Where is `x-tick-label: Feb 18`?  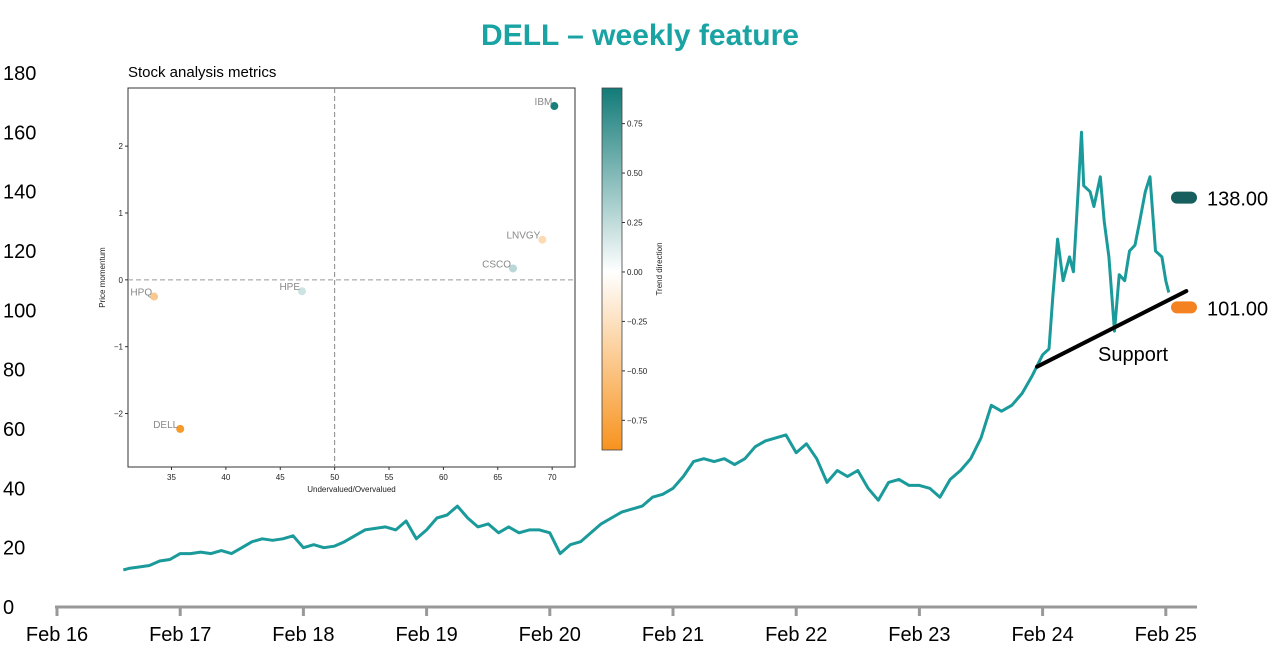 x-tick-label: Feb 18 is located at coordinates (303, 635).